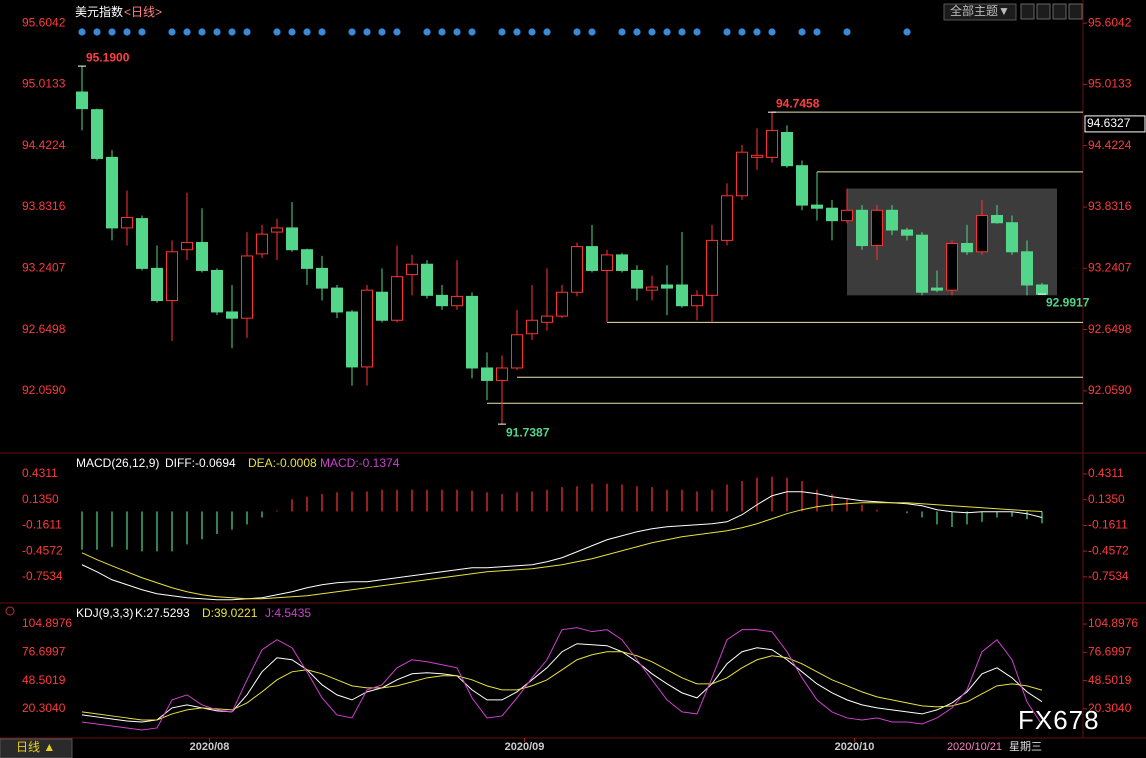  I want to click on y-tick-label-left: 0.4311, so click(40, 473).